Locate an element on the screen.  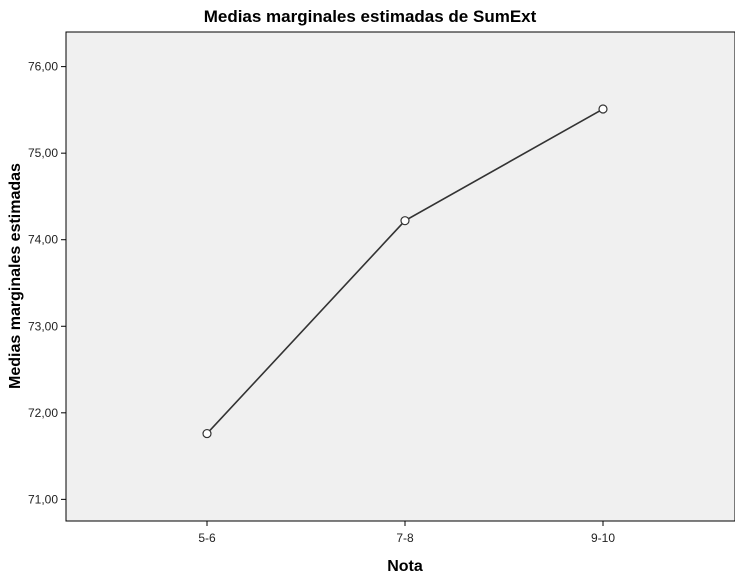
x-tick-label: 5-6 is located at coordinates (207, 538).